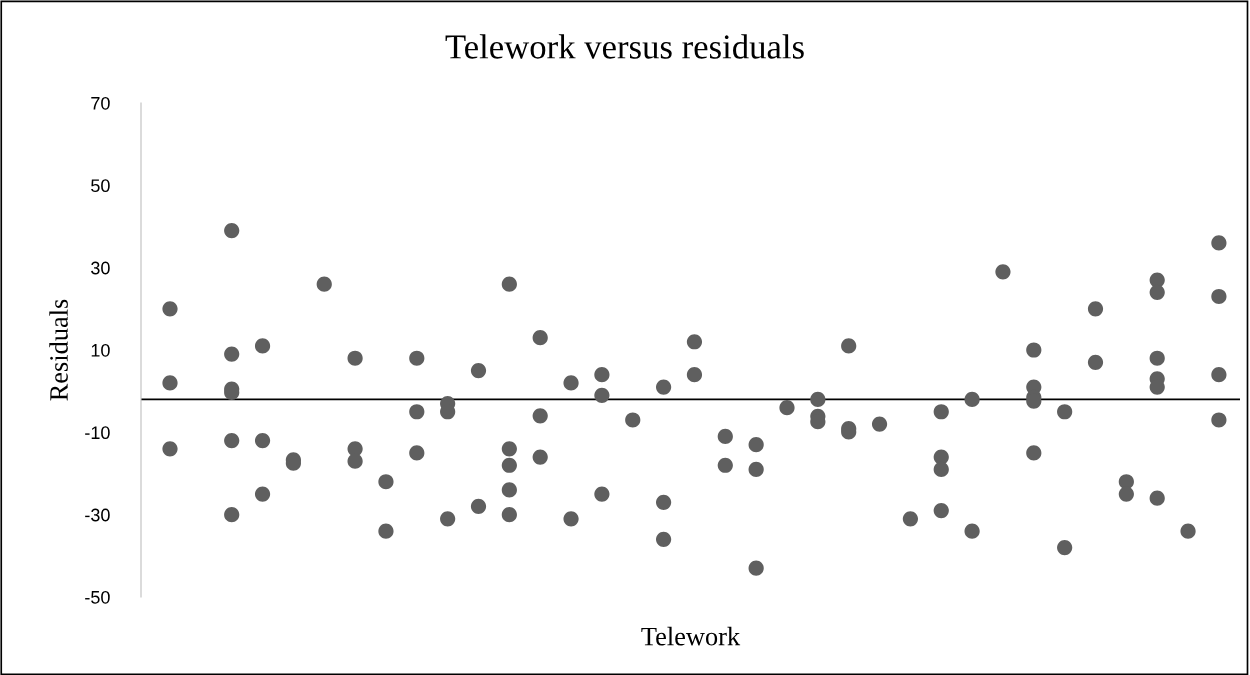 The height and width of the screenshot is (675, 1250). Describe the element at coordinates (100, 186) in the screenshot. I see `y-tick-label: 50` at that location.